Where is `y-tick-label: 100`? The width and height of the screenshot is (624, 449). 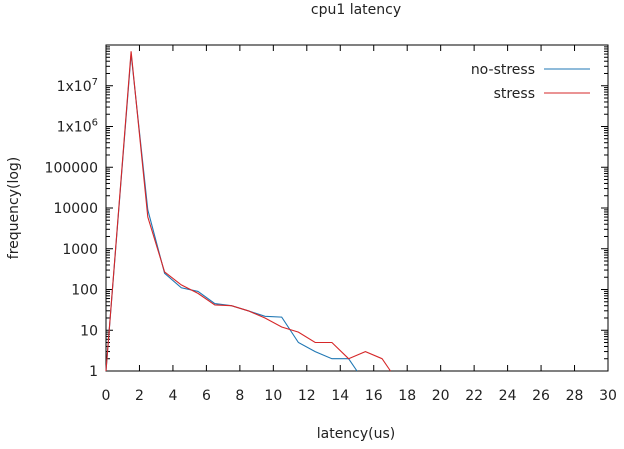
y-tick-label: 100 is located at coordinates (84, 291).